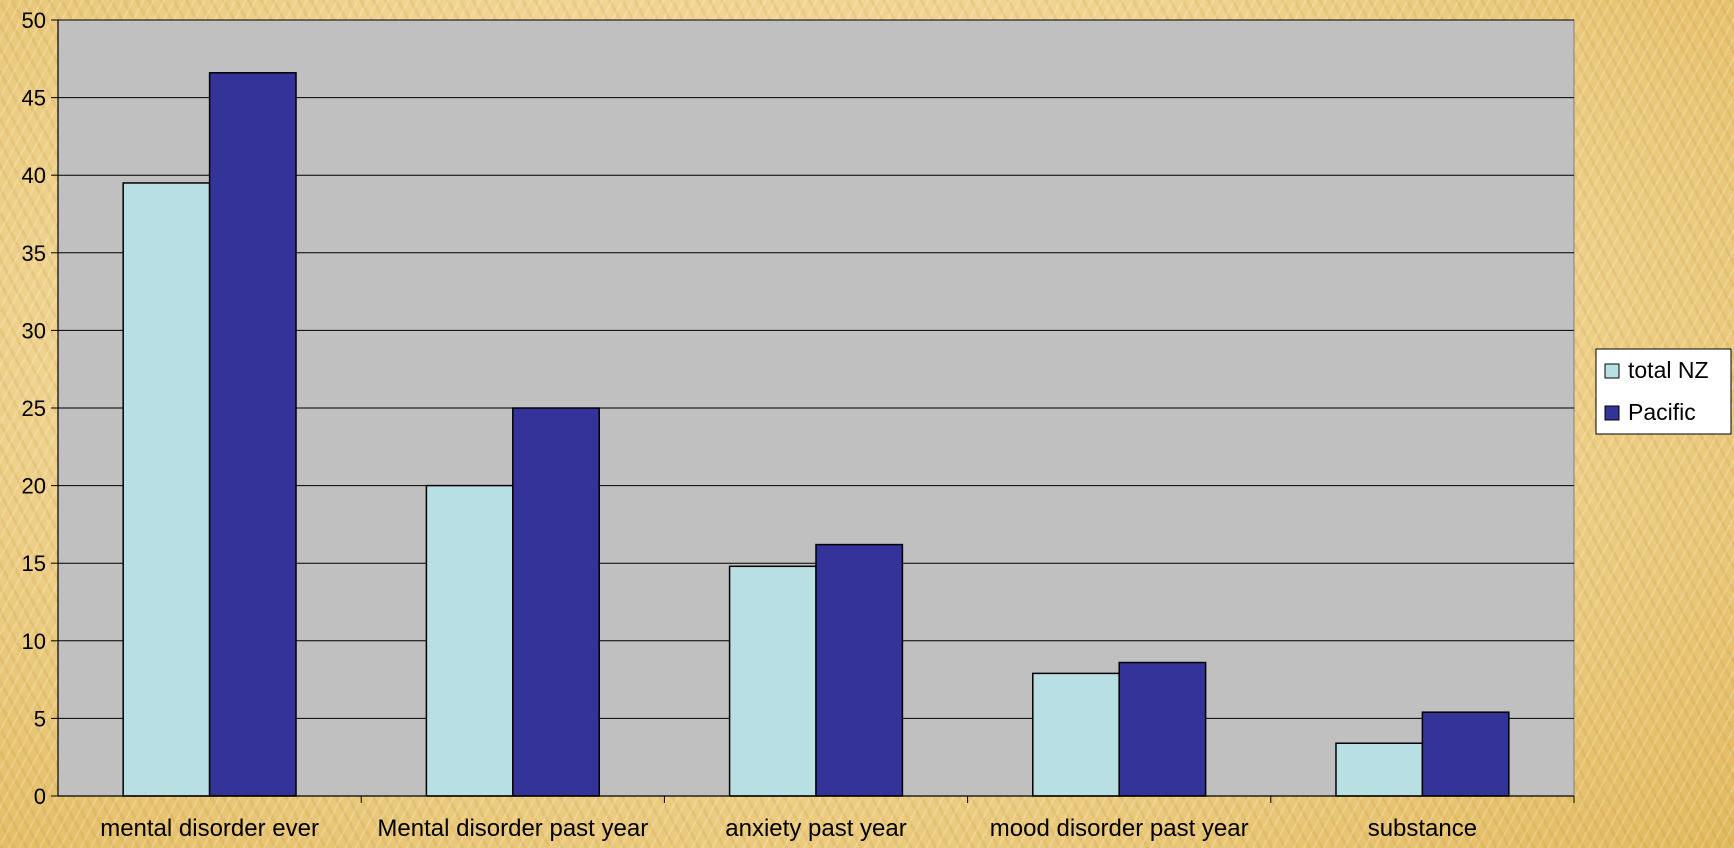 Image resolution: width=1734 pixels, height=848 pixels. I want to click on y-tick-label: 5, so click(40, 718).